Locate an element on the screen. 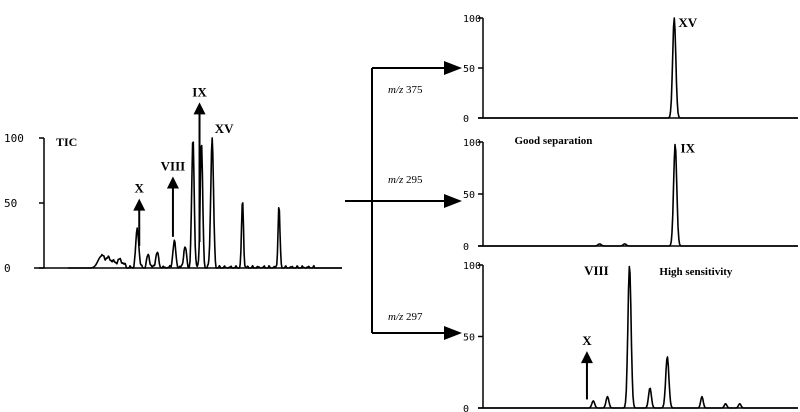 The width and height of the screenshot is (800, 412). ion295-ytick-label: 0 is located at coordinates (466, 247).